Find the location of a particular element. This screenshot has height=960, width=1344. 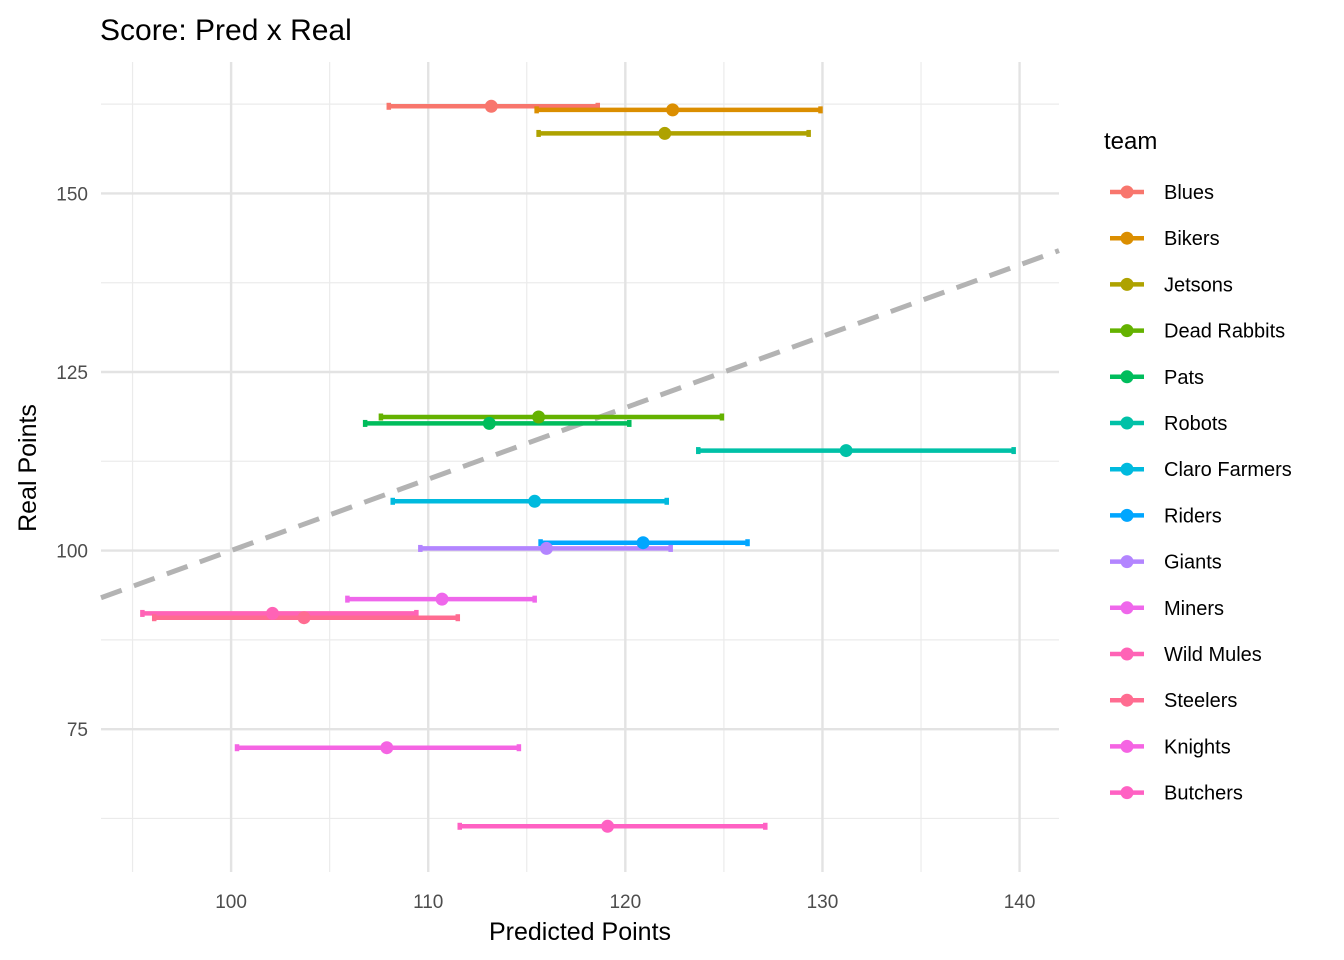

legend-item: Riders is located at coordinates (1166, 516).